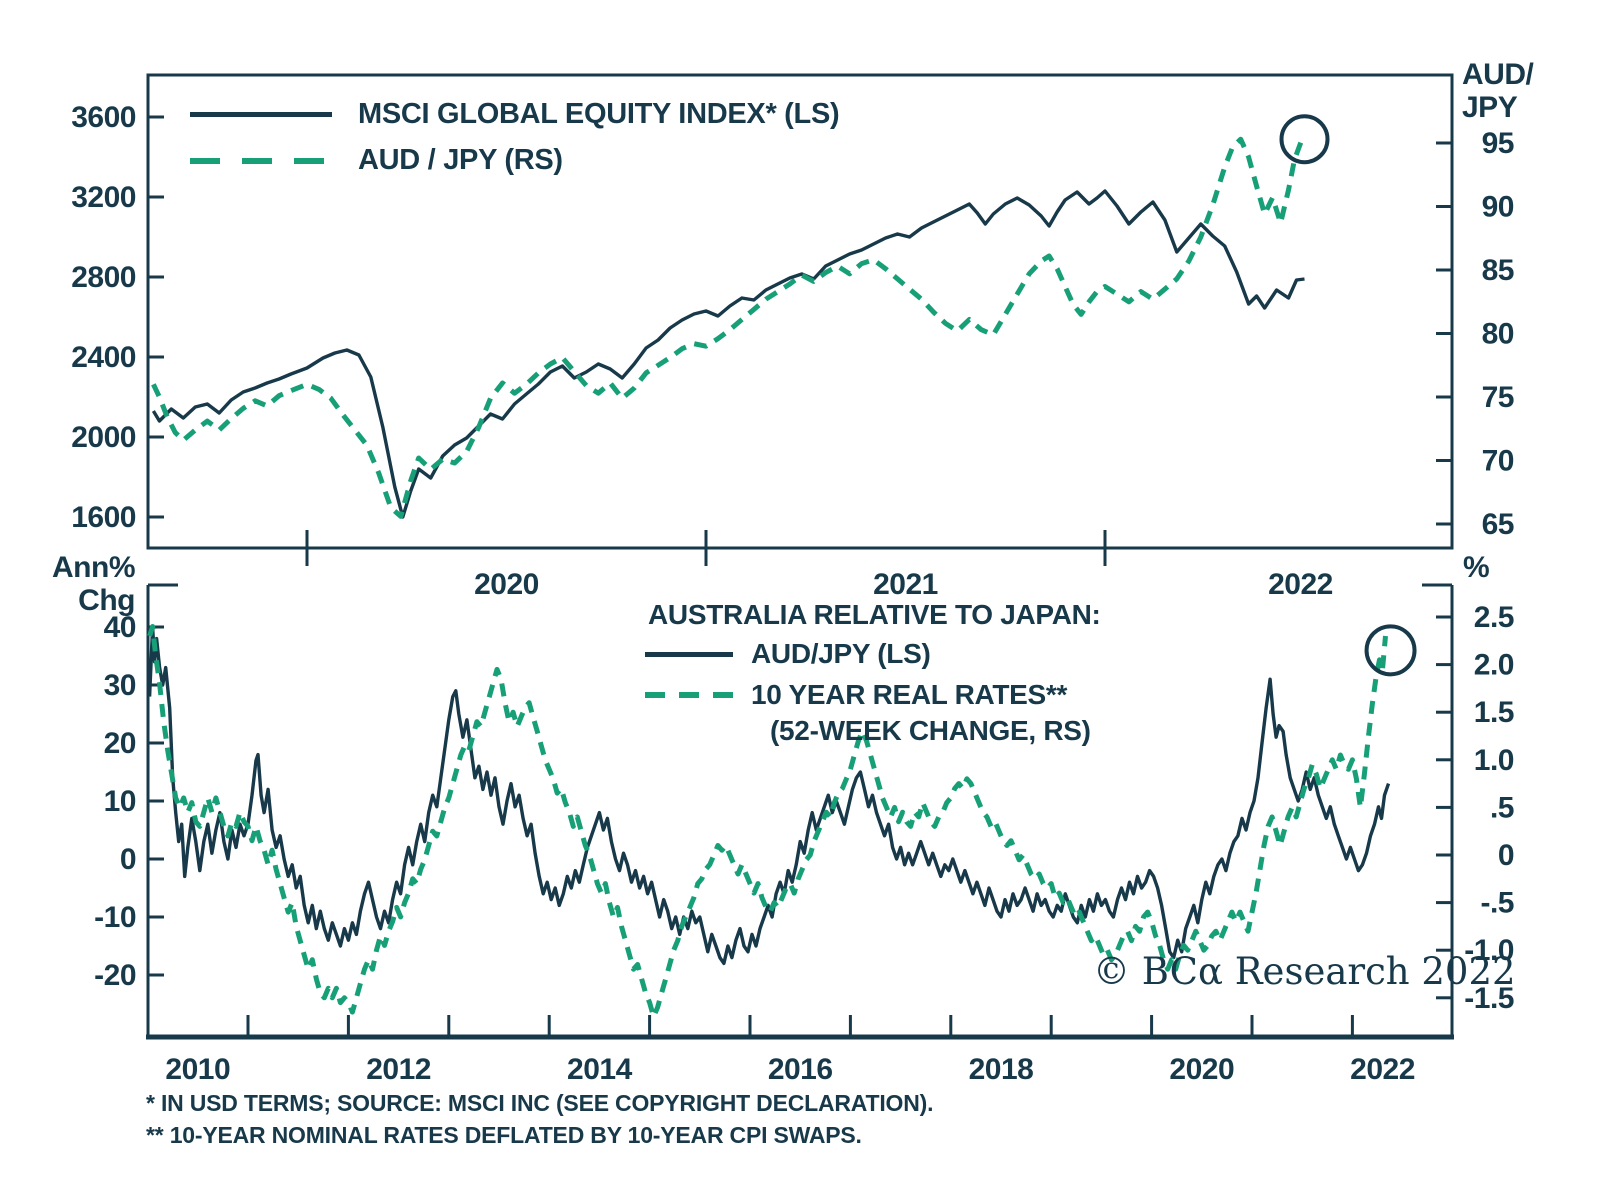  I want to click on percent-axis-label: %, so click(1476, 567).